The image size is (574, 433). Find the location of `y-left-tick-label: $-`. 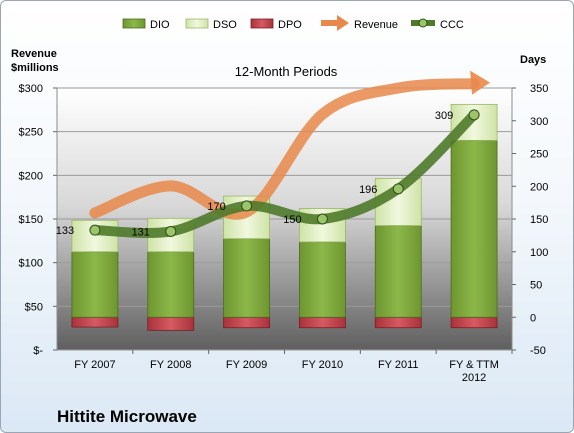

y-left-tick-label: $- is located at coordinates (38, 351).